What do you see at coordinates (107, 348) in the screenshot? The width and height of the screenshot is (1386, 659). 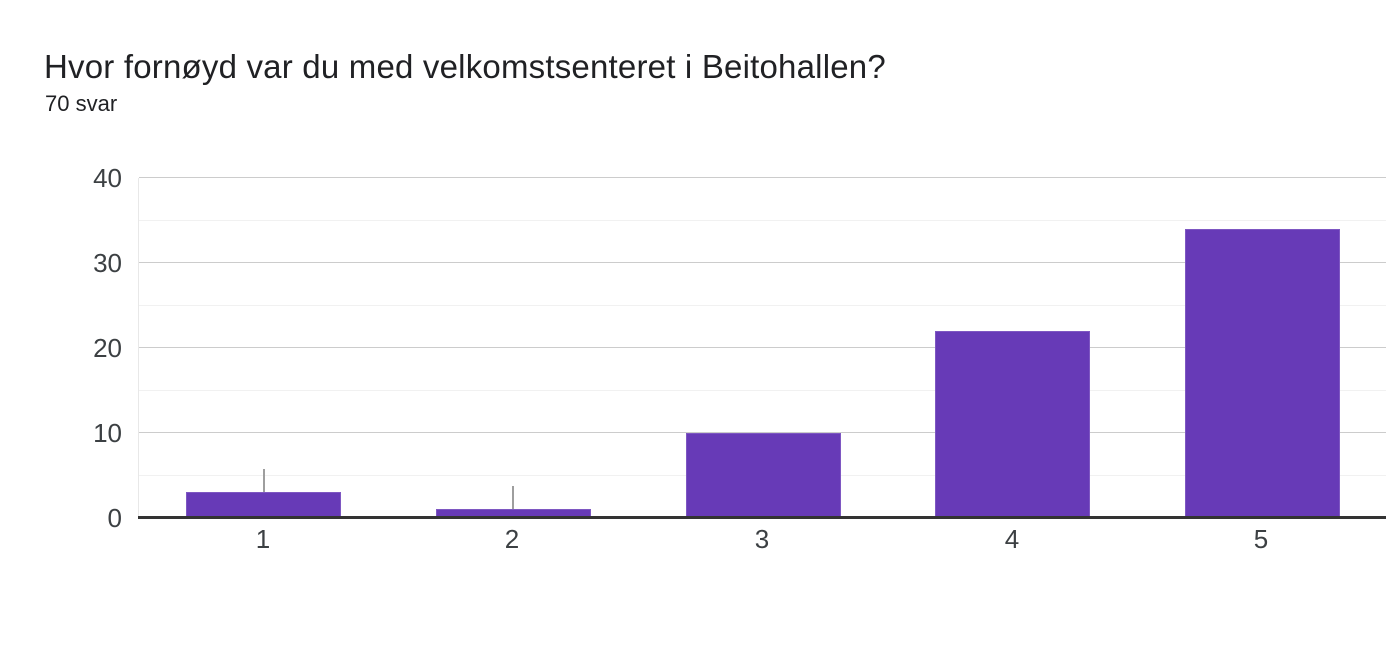 I see `y-tick-label: 20` at bounding box center [107, 348].